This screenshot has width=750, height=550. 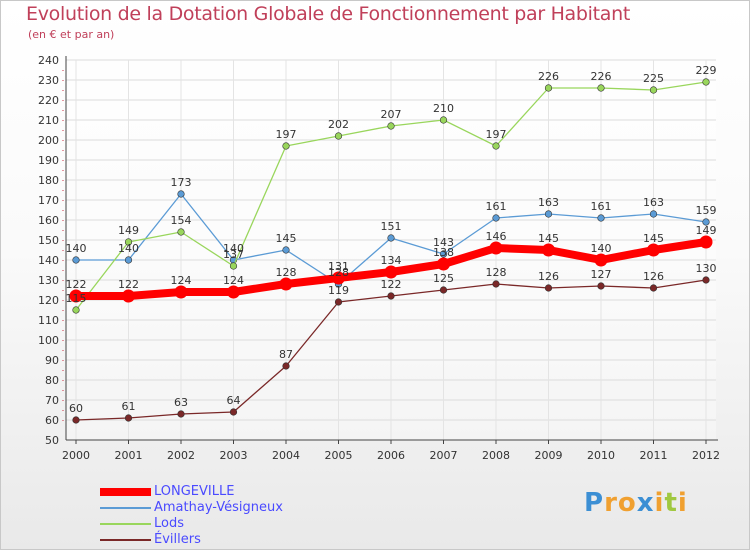 I want to click on data-label: 134, so click(x=391, y=260).